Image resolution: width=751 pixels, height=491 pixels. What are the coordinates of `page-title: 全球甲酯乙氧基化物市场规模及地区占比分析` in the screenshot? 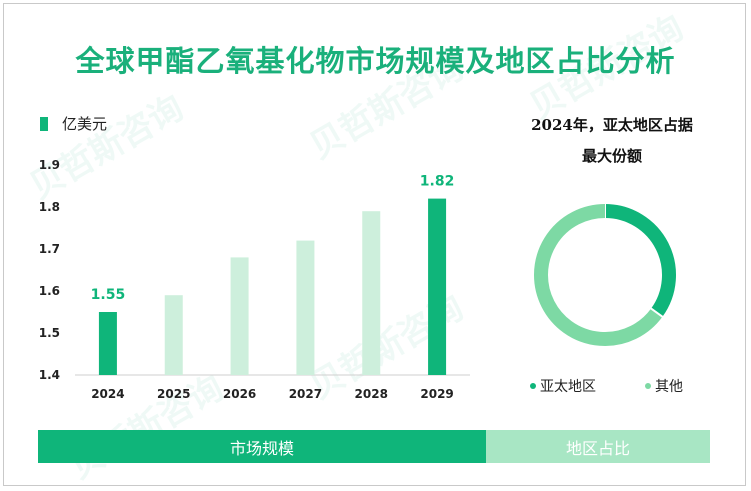 It's located at (375, 61).